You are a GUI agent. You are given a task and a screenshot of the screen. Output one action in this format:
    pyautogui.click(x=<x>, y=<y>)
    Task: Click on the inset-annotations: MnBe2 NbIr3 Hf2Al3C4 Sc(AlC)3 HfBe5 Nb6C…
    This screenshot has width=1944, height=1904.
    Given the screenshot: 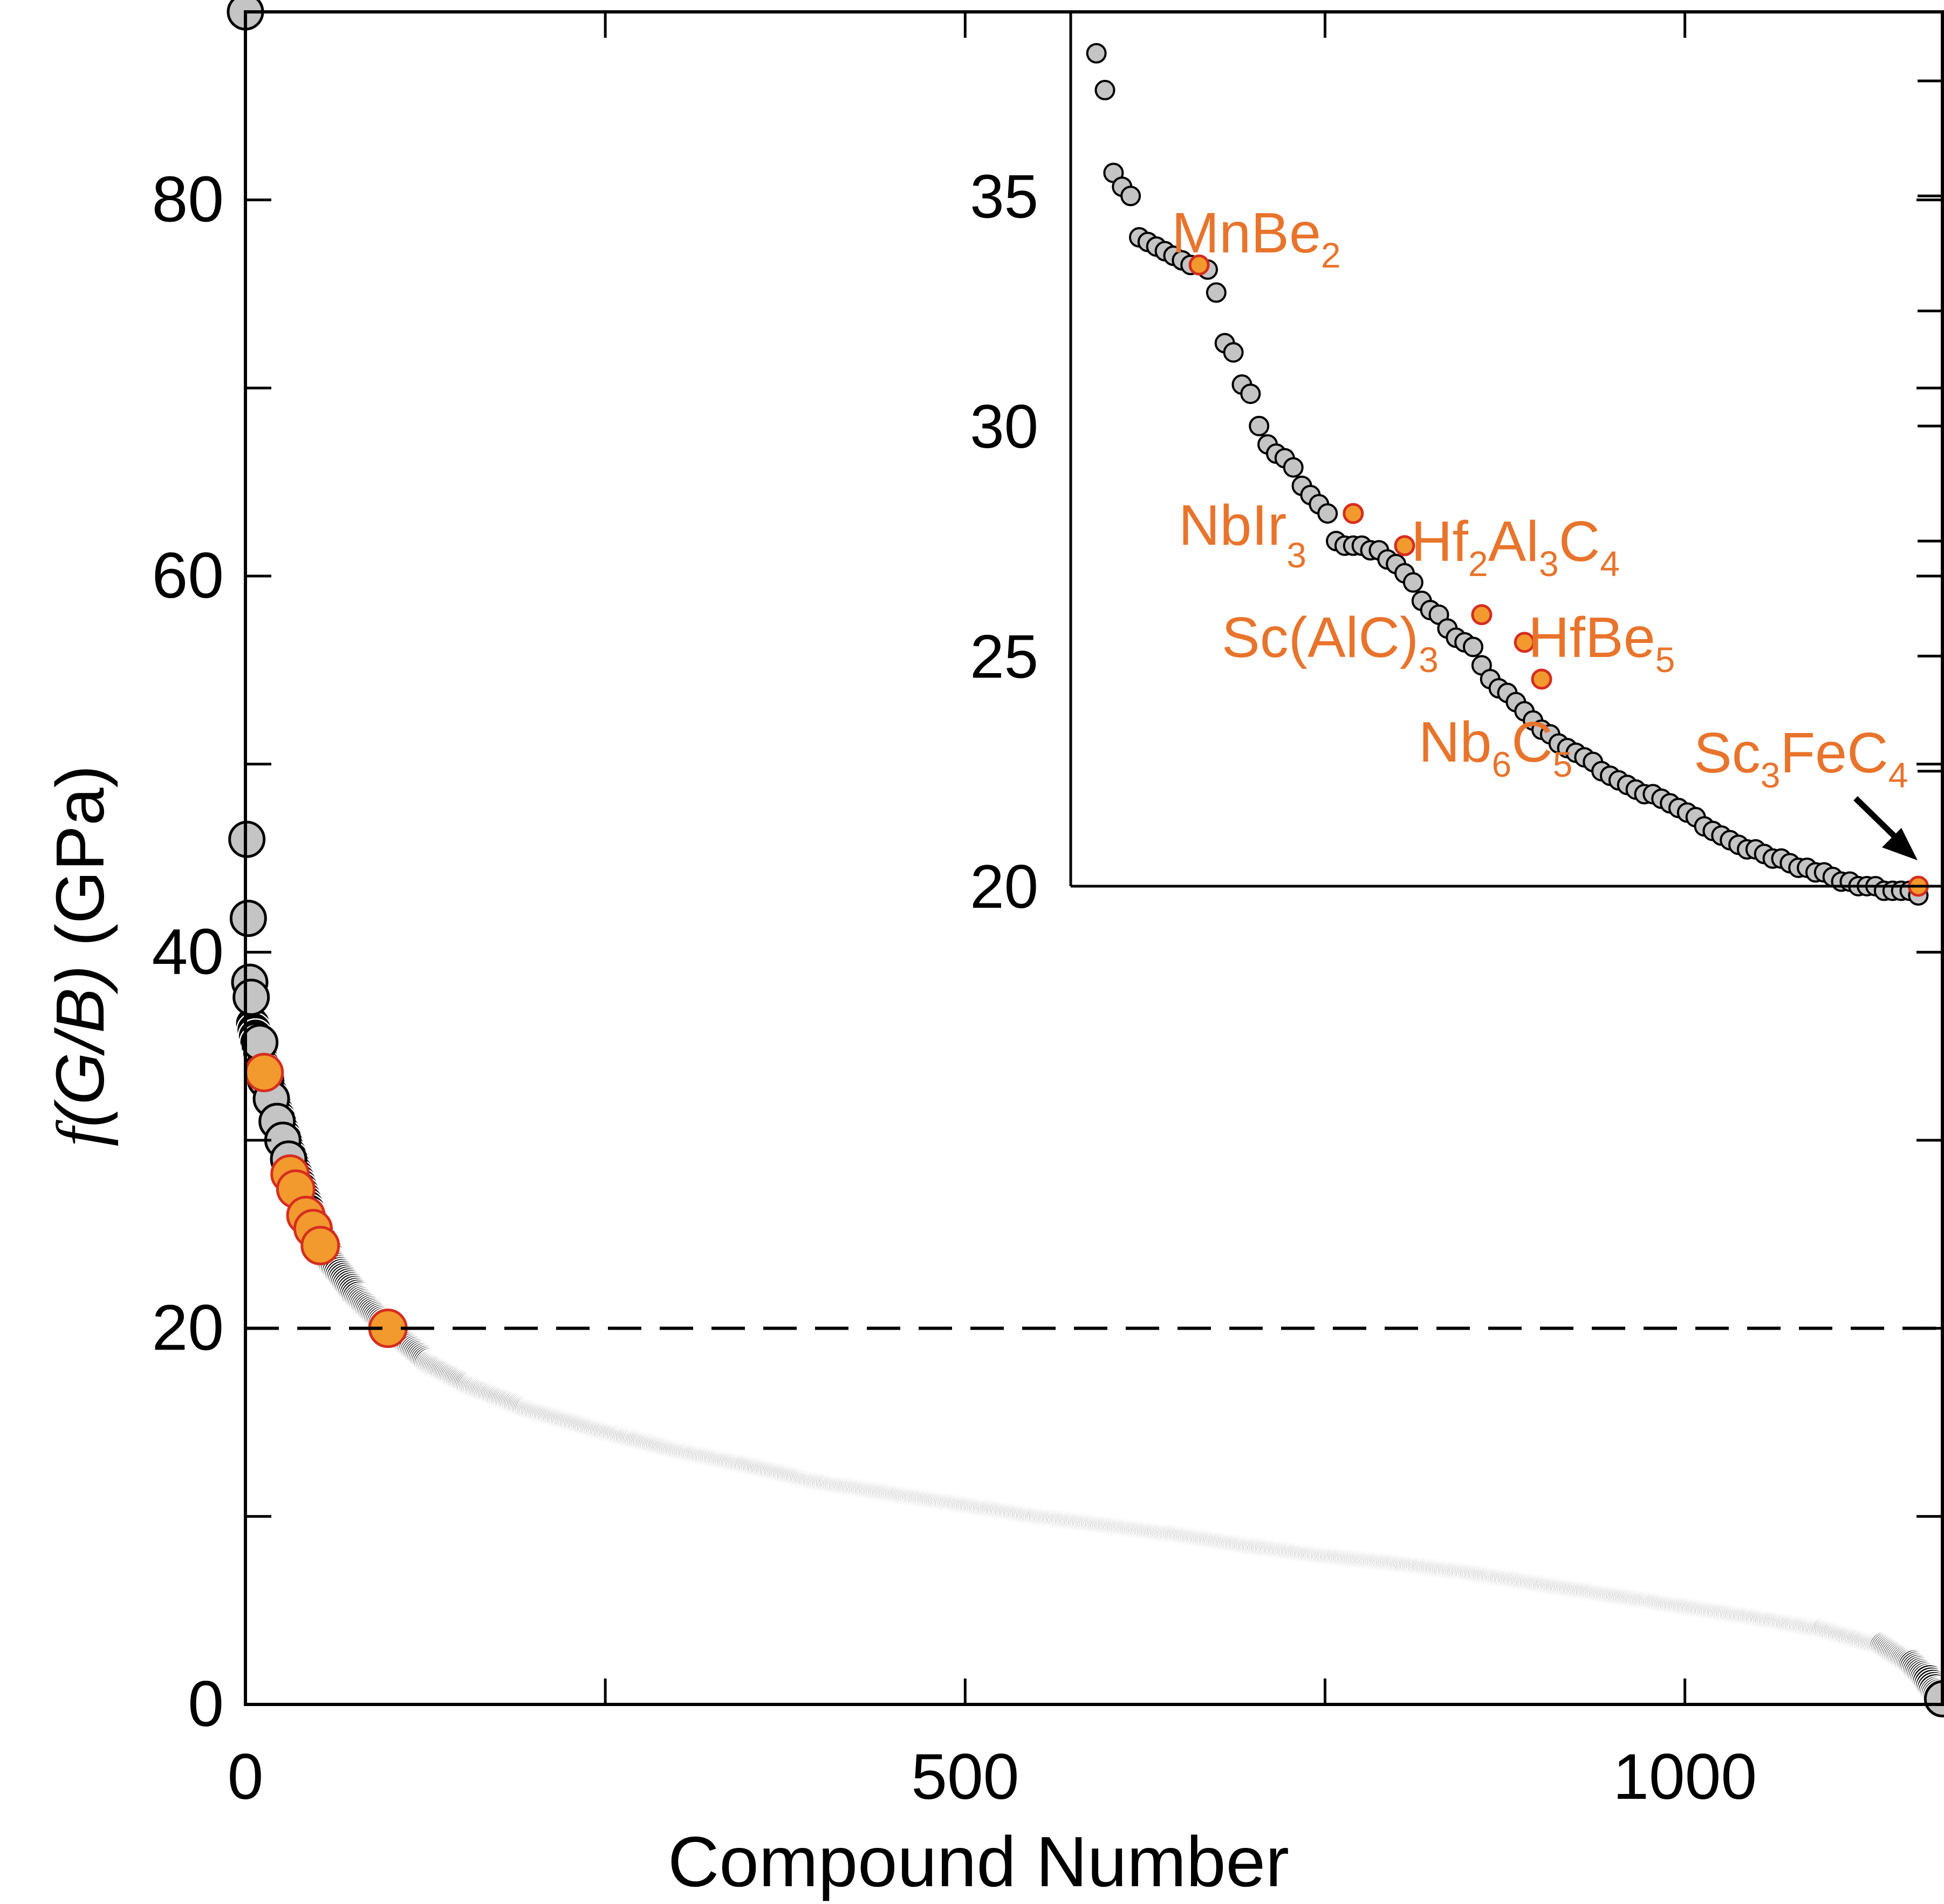 What is the action you would take?
    pyautogui.click(x=1540, y=498)
    